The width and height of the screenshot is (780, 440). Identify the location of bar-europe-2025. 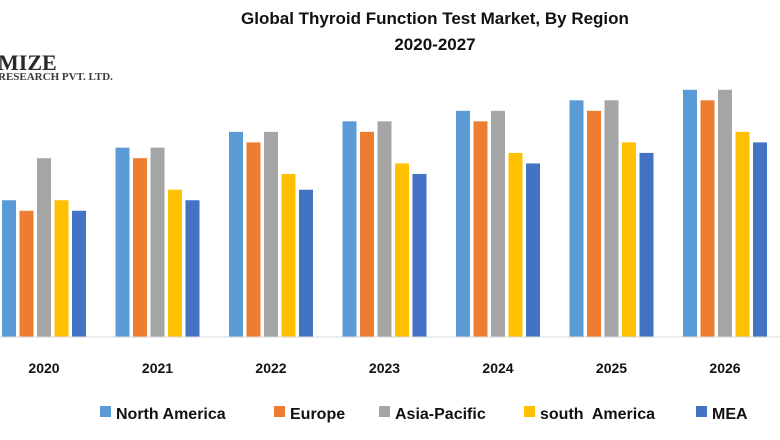
(594, 223).